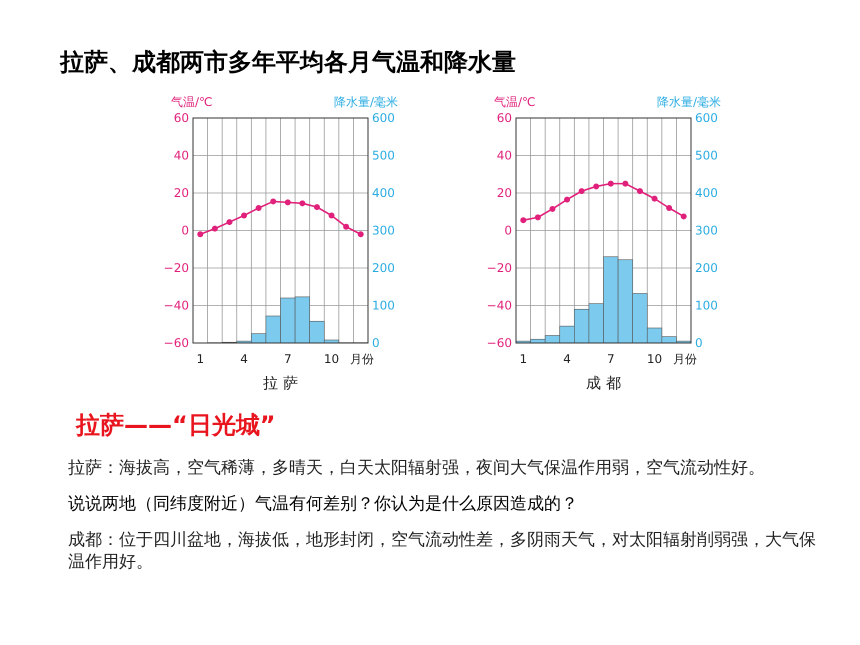  What do you see at coordinates (416, 468) in the screenshot?
I see `text: 拉萨：海拔高，空气稀薄，多晴天，白天太阳辐射强，夜间大气保温作用弱，空气流动性好。` at bounding box center [416, 468].